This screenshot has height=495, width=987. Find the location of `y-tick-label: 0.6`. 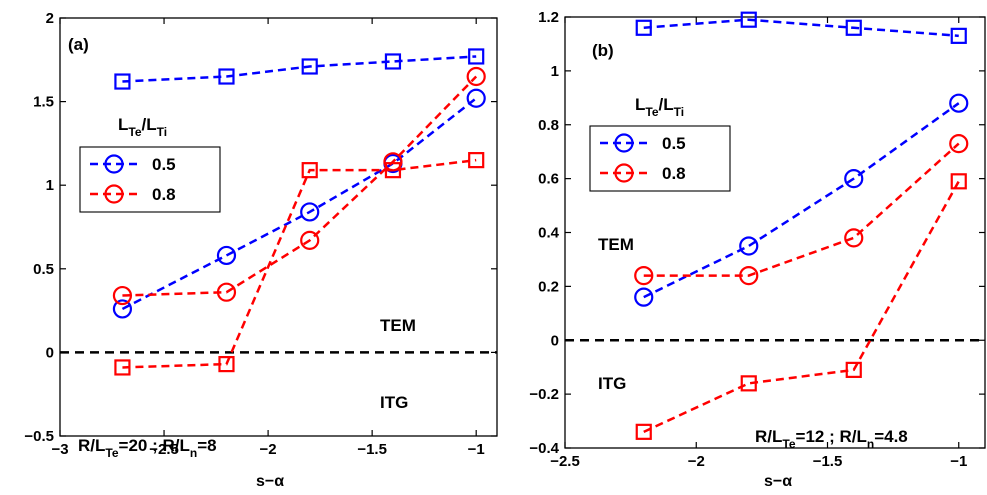

y-tick-label: 0.6 is located at coordinates (548, 179).